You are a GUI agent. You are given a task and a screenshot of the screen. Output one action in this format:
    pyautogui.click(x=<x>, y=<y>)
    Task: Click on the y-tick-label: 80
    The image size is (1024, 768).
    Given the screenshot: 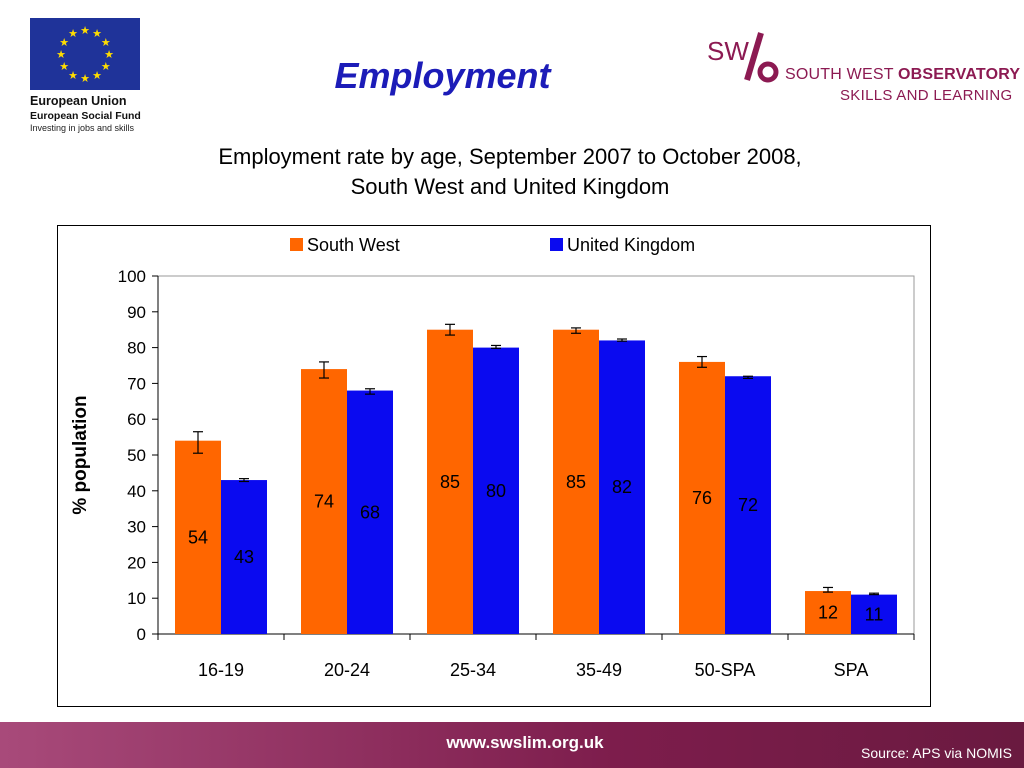 What is the action you would take?
    pyautogui.click(x=136, y=348)
    